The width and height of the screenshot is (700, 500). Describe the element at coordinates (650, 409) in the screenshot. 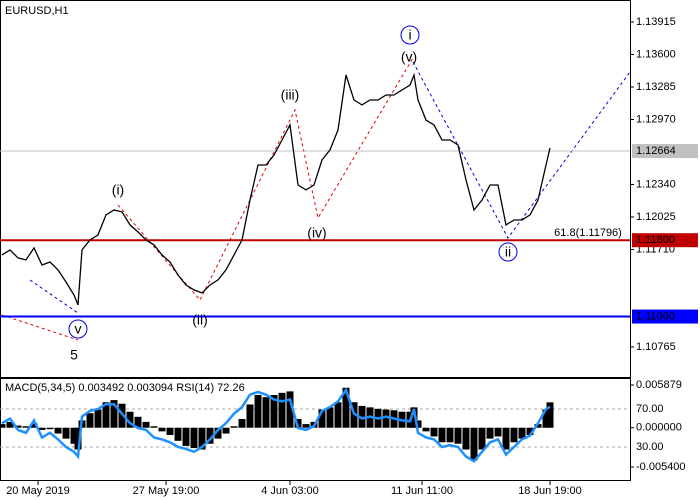

I see `y2-tick-label: 70.00` at that location.